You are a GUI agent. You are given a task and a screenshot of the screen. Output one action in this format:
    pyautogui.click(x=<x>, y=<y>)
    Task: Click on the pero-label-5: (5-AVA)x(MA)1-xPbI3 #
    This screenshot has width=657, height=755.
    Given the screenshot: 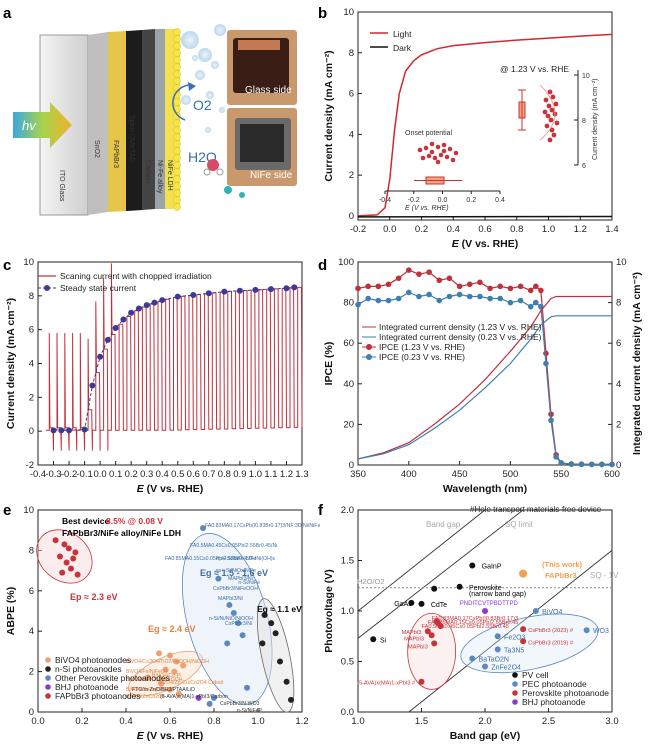 What is the action you would take?
    pyautogui.click(x=386, y=684)
    